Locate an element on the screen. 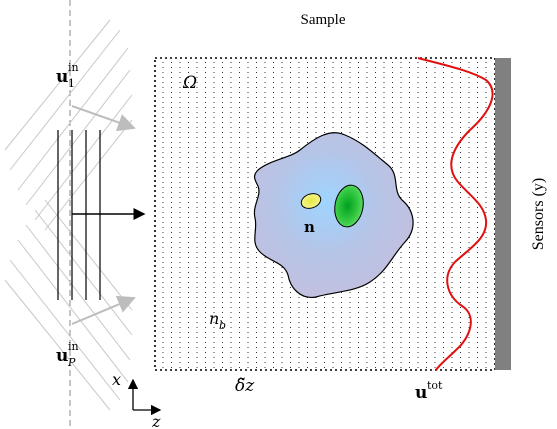 Image resolution: width=557 pixels, height=429 pixels. svg-text: P is located at coordinates (71, 362).